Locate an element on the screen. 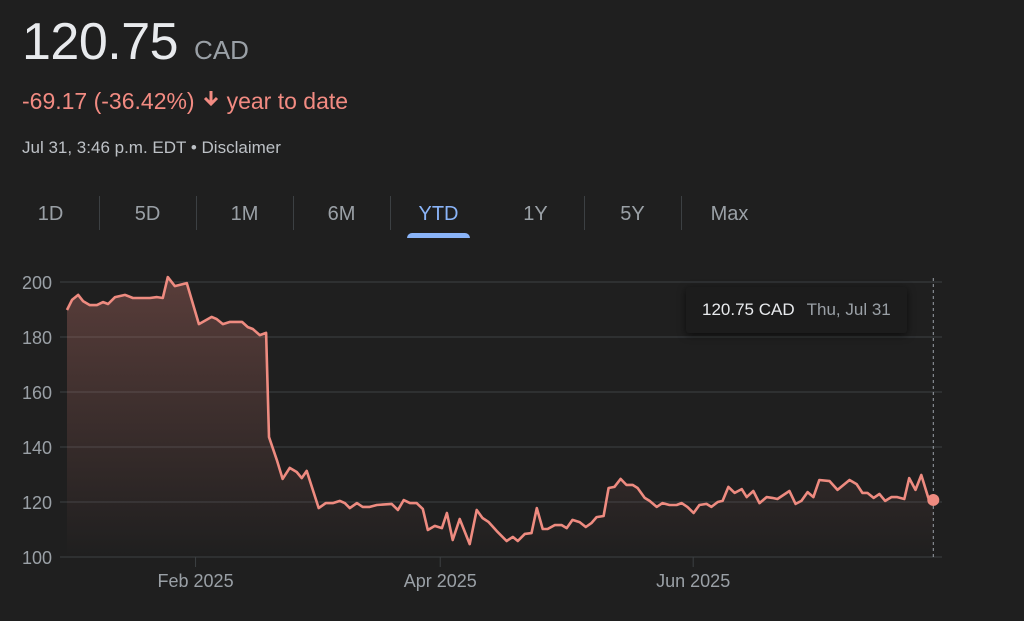 The height and width of the screenshot is (621, 1024). change-value: -69.17 (-36.42%) is located at coordinates (108, 101).